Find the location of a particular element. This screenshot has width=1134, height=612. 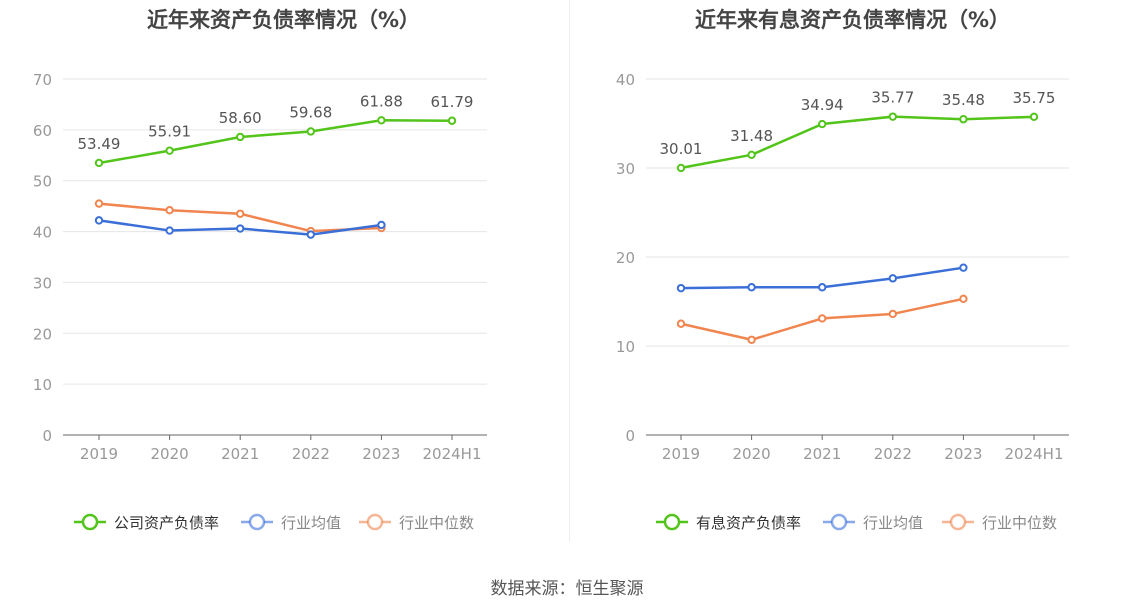

legend-item: 有息资产负债率 is located at coordinates (728, 522).